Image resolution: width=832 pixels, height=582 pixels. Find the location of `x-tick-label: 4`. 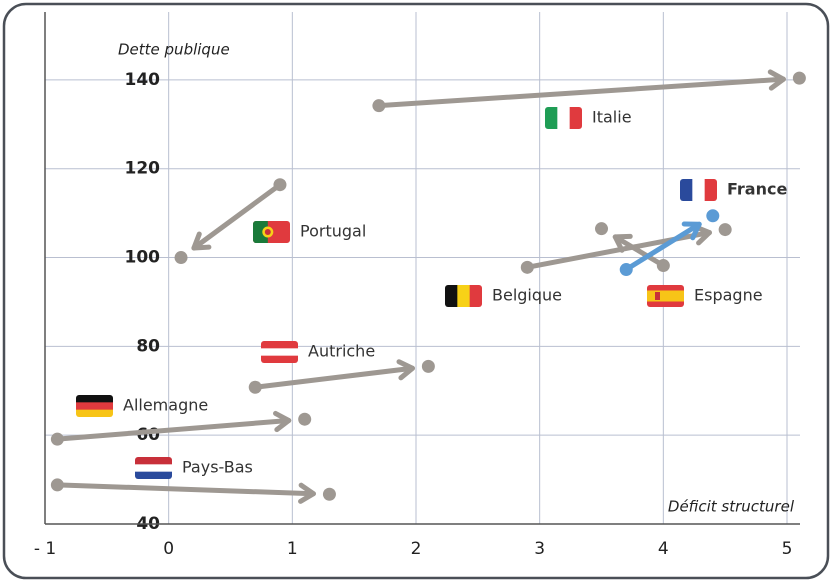

x-tick-label: 4 is located at coordinates (663, 549).